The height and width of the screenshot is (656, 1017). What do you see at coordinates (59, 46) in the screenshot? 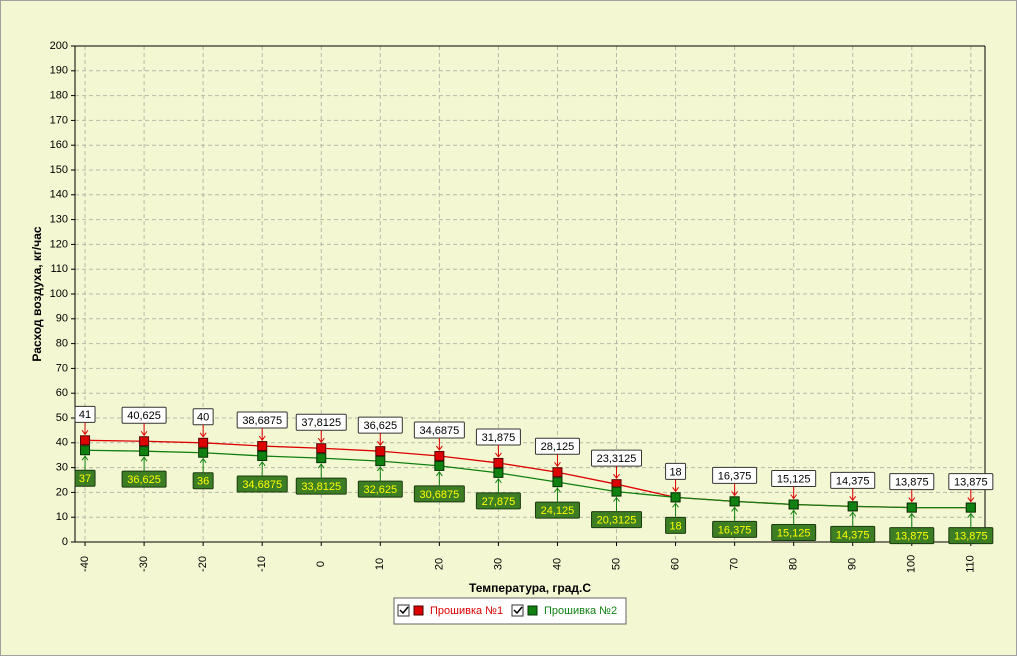
I see `y-tick-label: 200` at bounding box center [59, 46].